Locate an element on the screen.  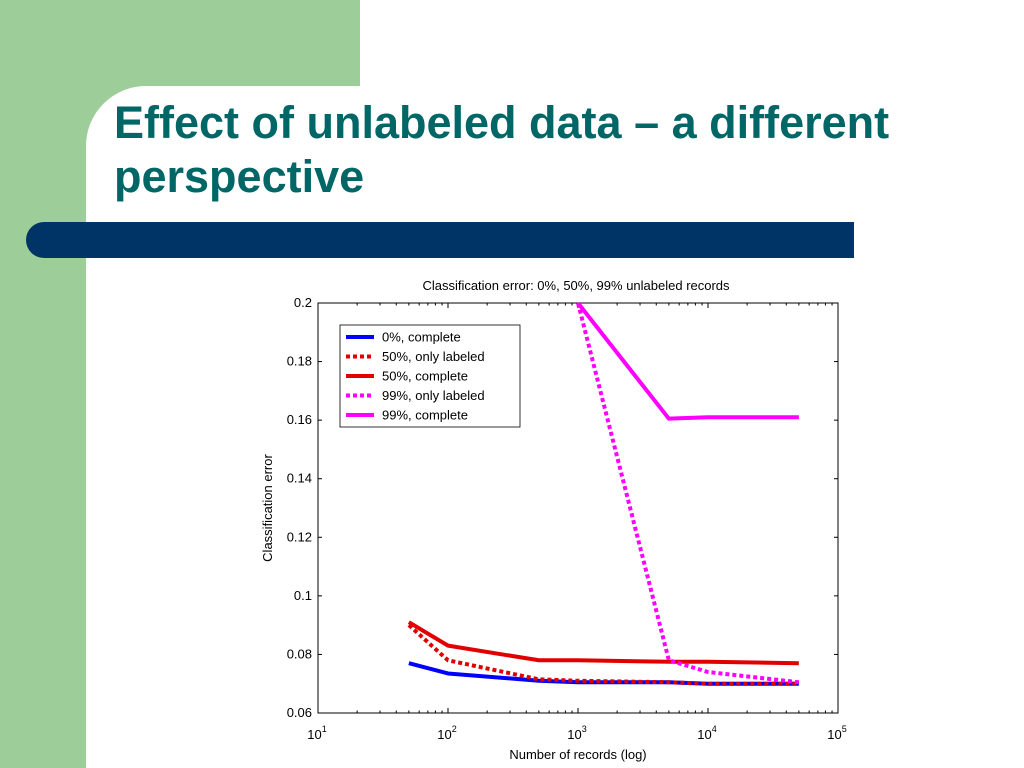
legend-label: 50%, only labeled is located at coordinates (433, 356).